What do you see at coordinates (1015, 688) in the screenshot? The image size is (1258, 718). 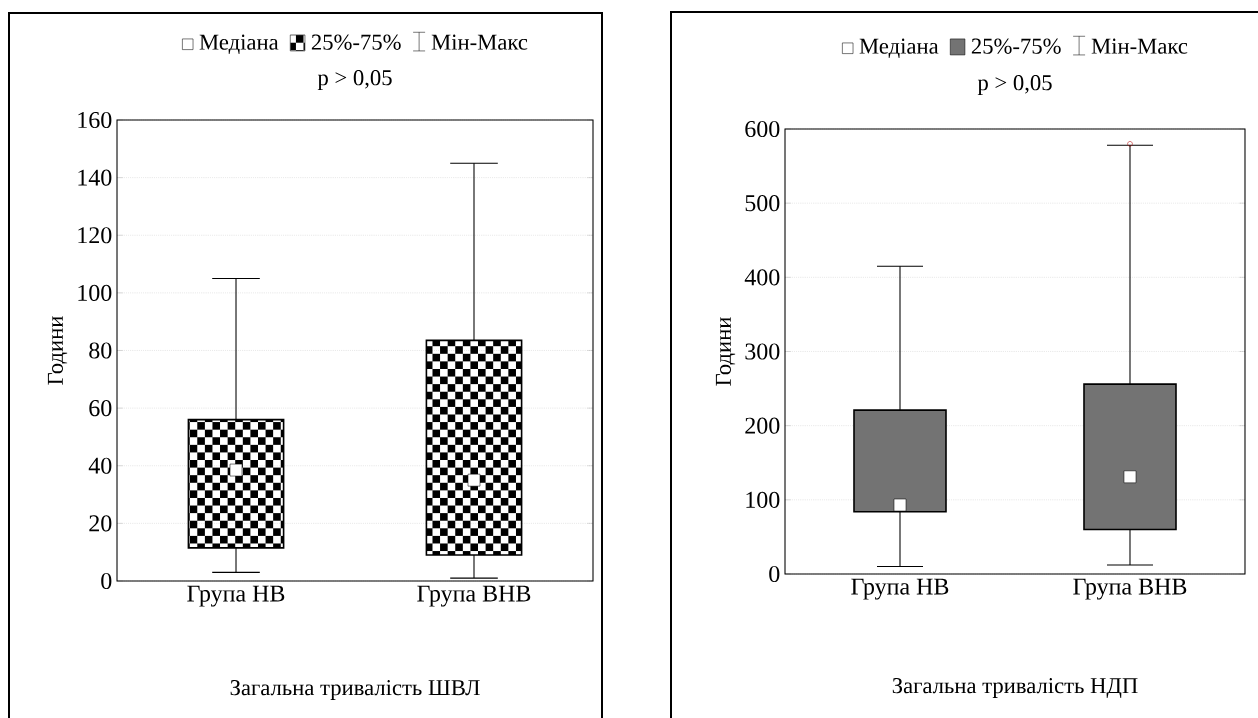 I see `x-axis-title: Загальна тривалість НДП` at bounding box center [1015, 688].